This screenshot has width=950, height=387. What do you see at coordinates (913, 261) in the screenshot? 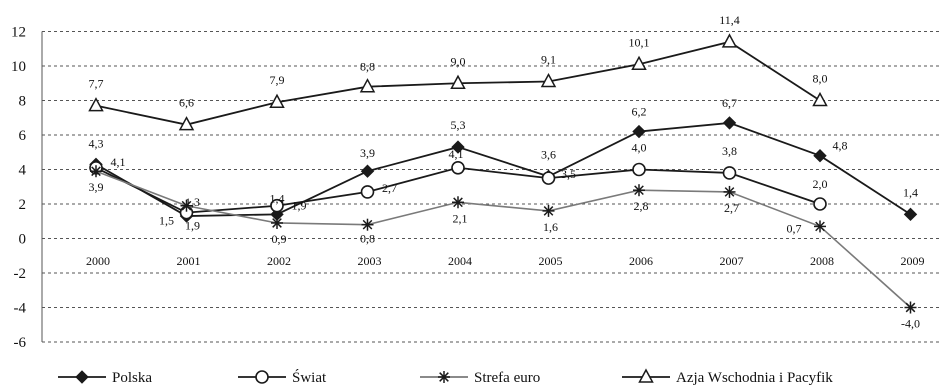
I see `x-tick-label: 2009` at bounding box center [913, 261].